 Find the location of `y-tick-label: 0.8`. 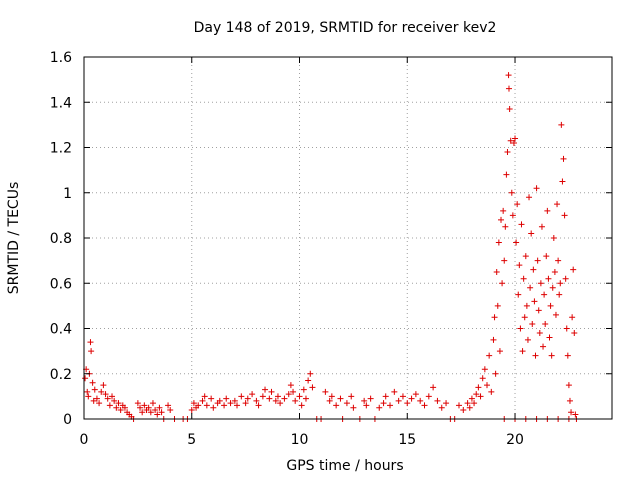

y-tick-label: 0.8 is located at coordinates (61, 239).